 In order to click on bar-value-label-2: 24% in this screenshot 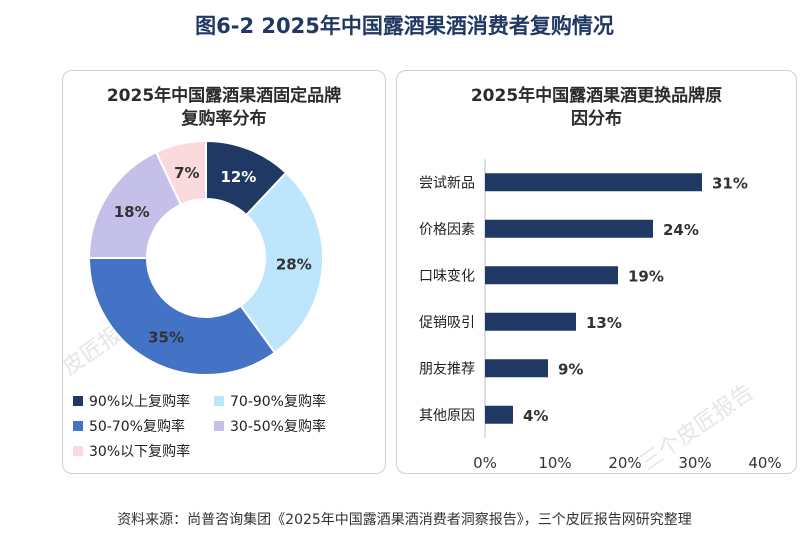, I will do `click(681, 230)`.